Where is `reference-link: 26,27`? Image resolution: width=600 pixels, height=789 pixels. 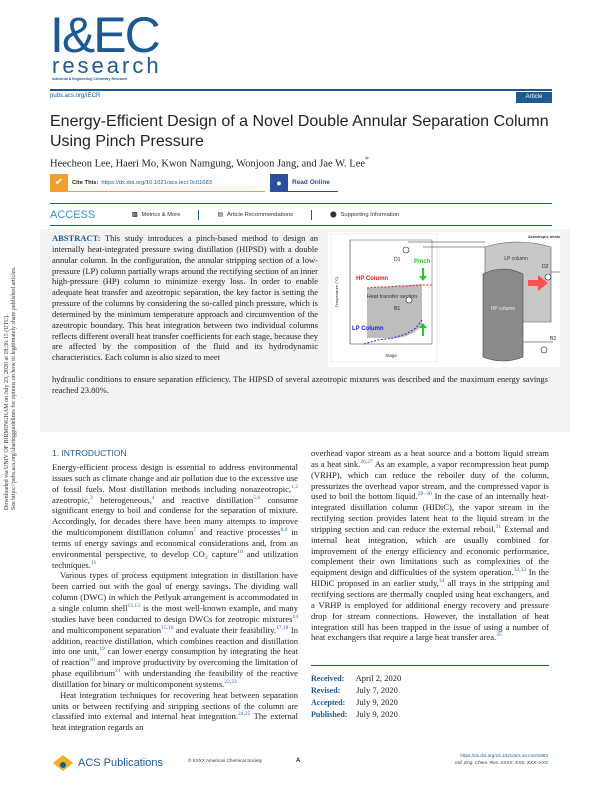 reference-link: 26,27 is located at coordinates (366, 461).